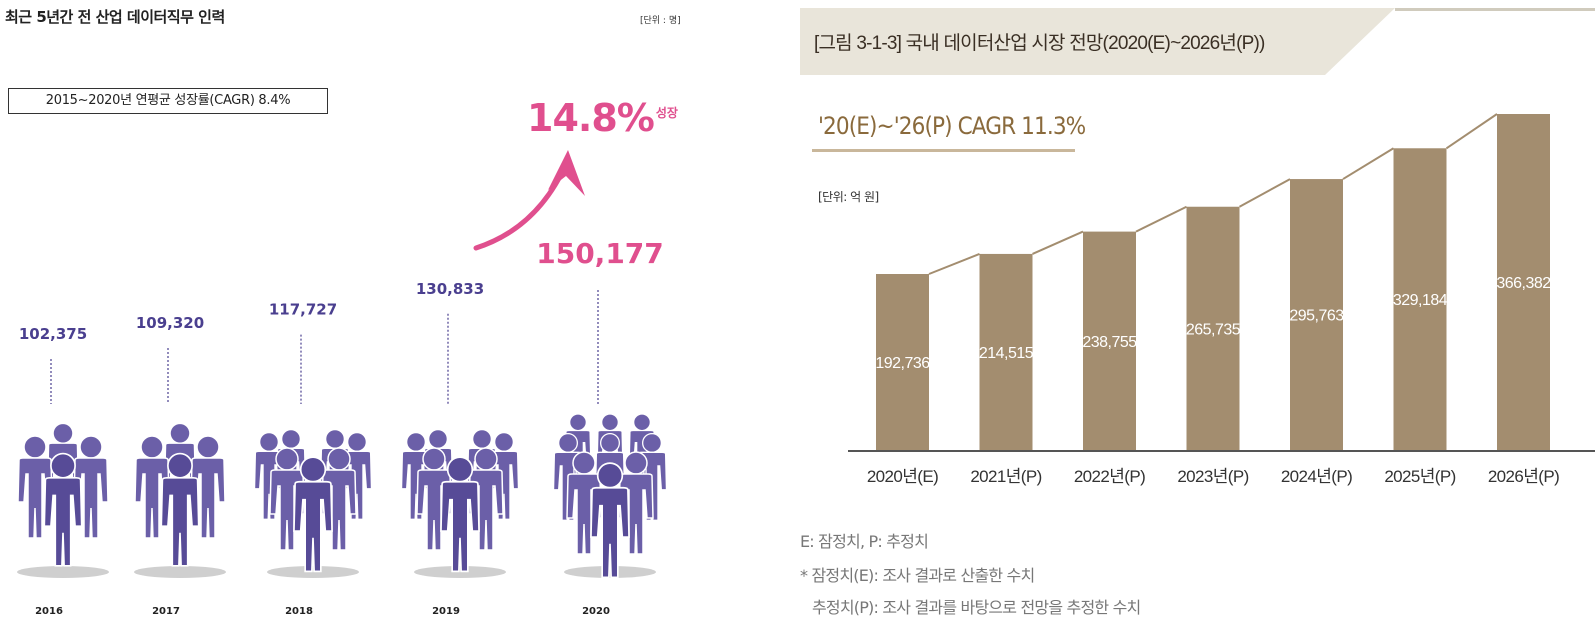  Describe the element at coordinates (864, 541) in the screenshot. I see `note-legend: E: 잠정치, P: 추정치` at that location.